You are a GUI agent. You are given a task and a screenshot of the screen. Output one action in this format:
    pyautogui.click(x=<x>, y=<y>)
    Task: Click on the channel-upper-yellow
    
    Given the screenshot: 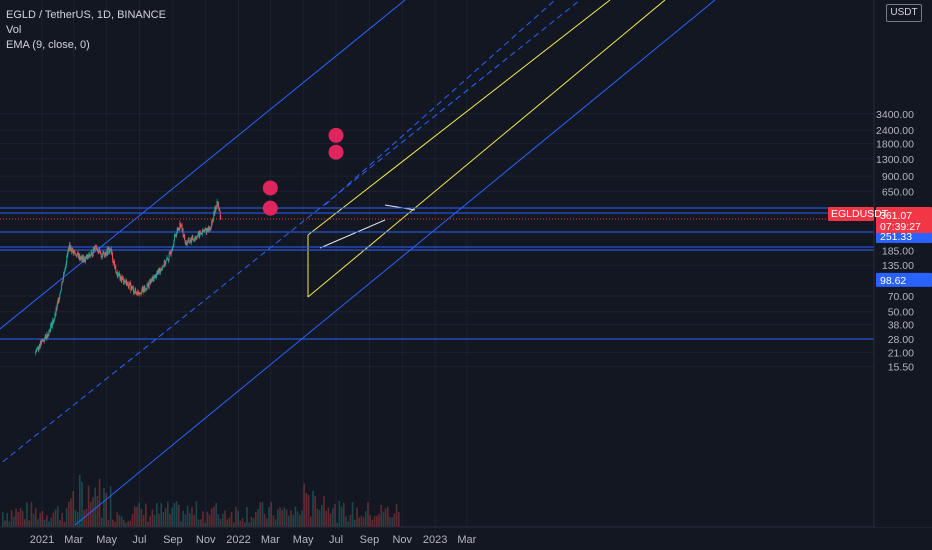 What is the action you would take?
    pyautogui.click(x=459, y=118)
    